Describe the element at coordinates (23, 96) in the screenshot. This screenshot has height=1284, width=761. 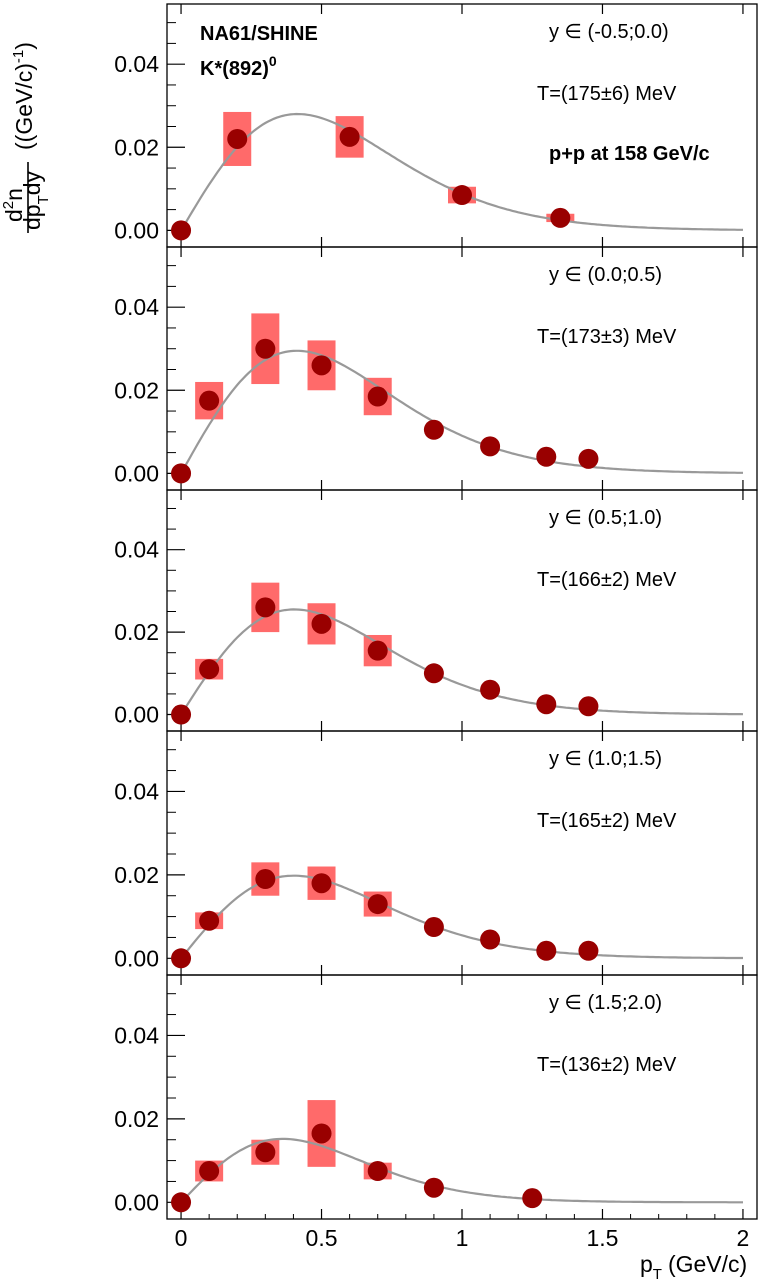
I see `y-axis-unit: ((GeV/c)-1)` at that location.